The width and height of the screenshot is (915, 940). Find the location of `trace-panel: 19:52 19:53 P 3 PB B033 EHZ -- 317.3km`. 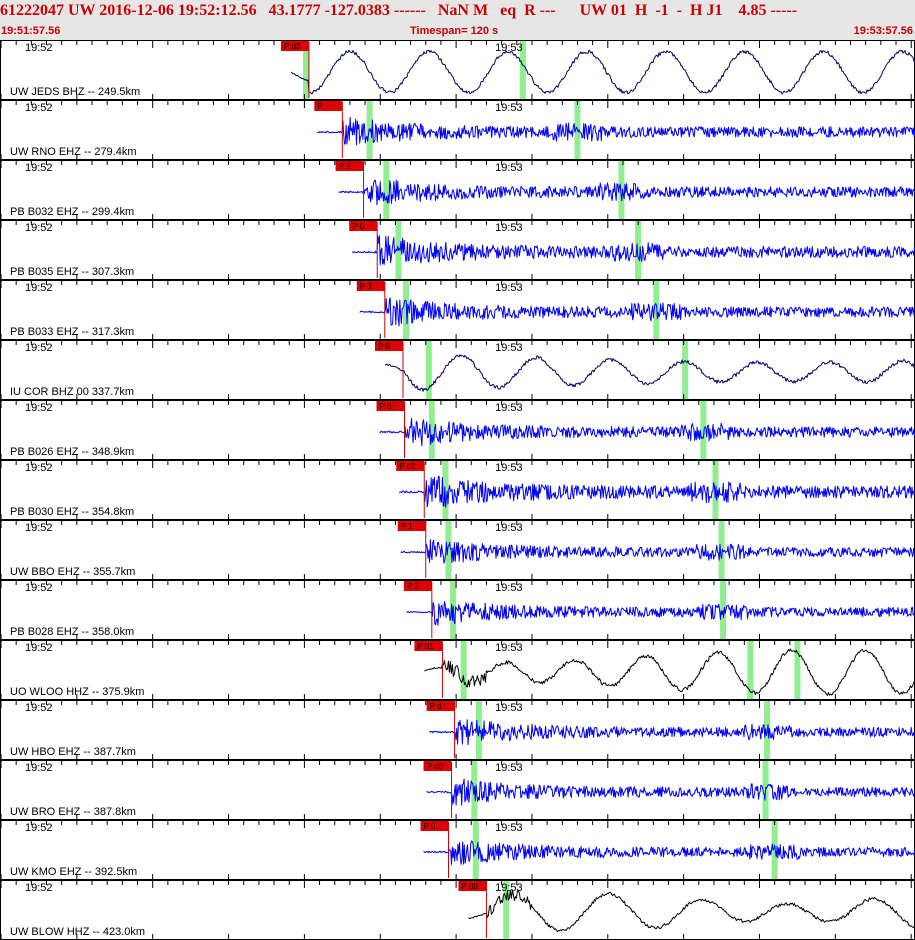

trace-panel: 19:52 19:53 P 3 PB B033 EHZ -- 317.3km is located at coordinates (457, 310).